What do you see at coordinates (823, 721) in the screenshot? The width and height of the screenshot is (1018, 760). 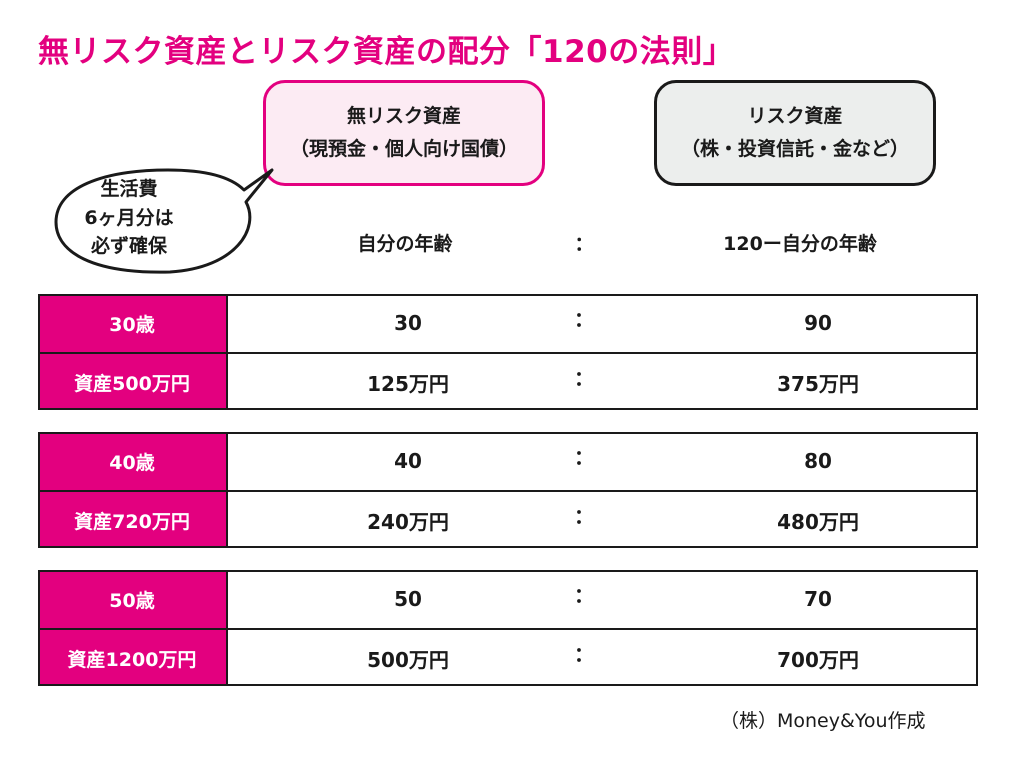 I see `source-credit: （株）Money&You作成` at bounding box center [823, 721].